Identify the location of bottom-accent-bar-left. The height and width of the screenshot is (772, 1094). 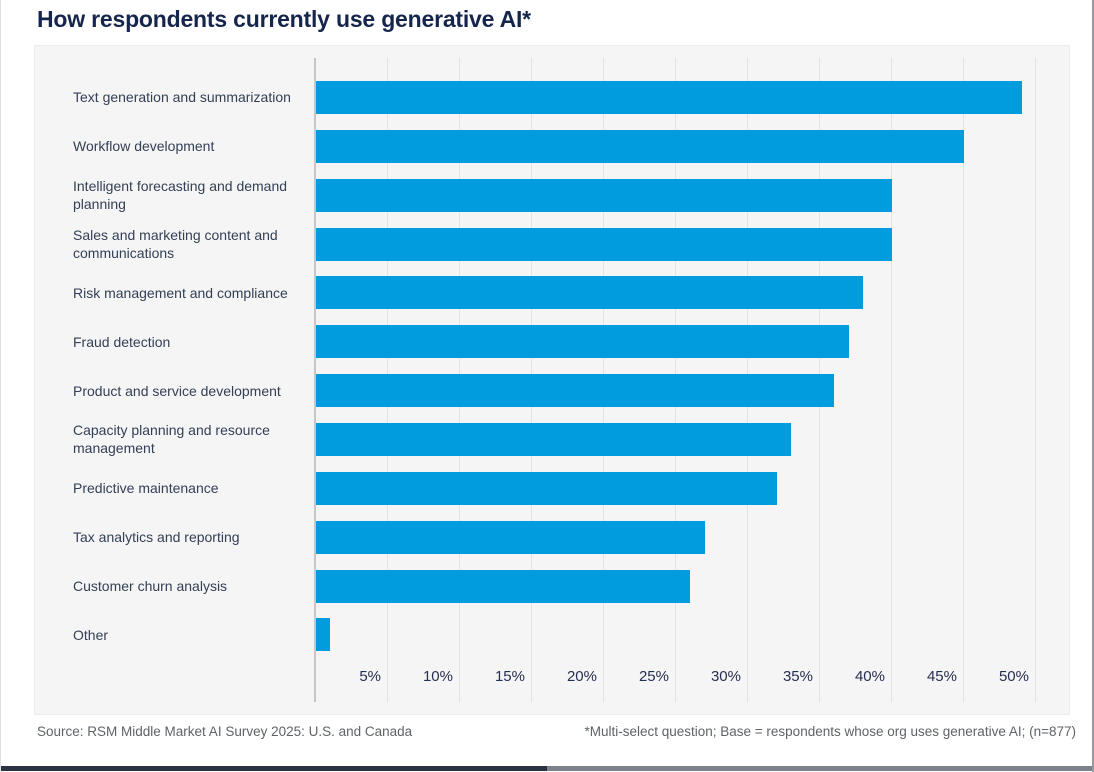
(274, 768).